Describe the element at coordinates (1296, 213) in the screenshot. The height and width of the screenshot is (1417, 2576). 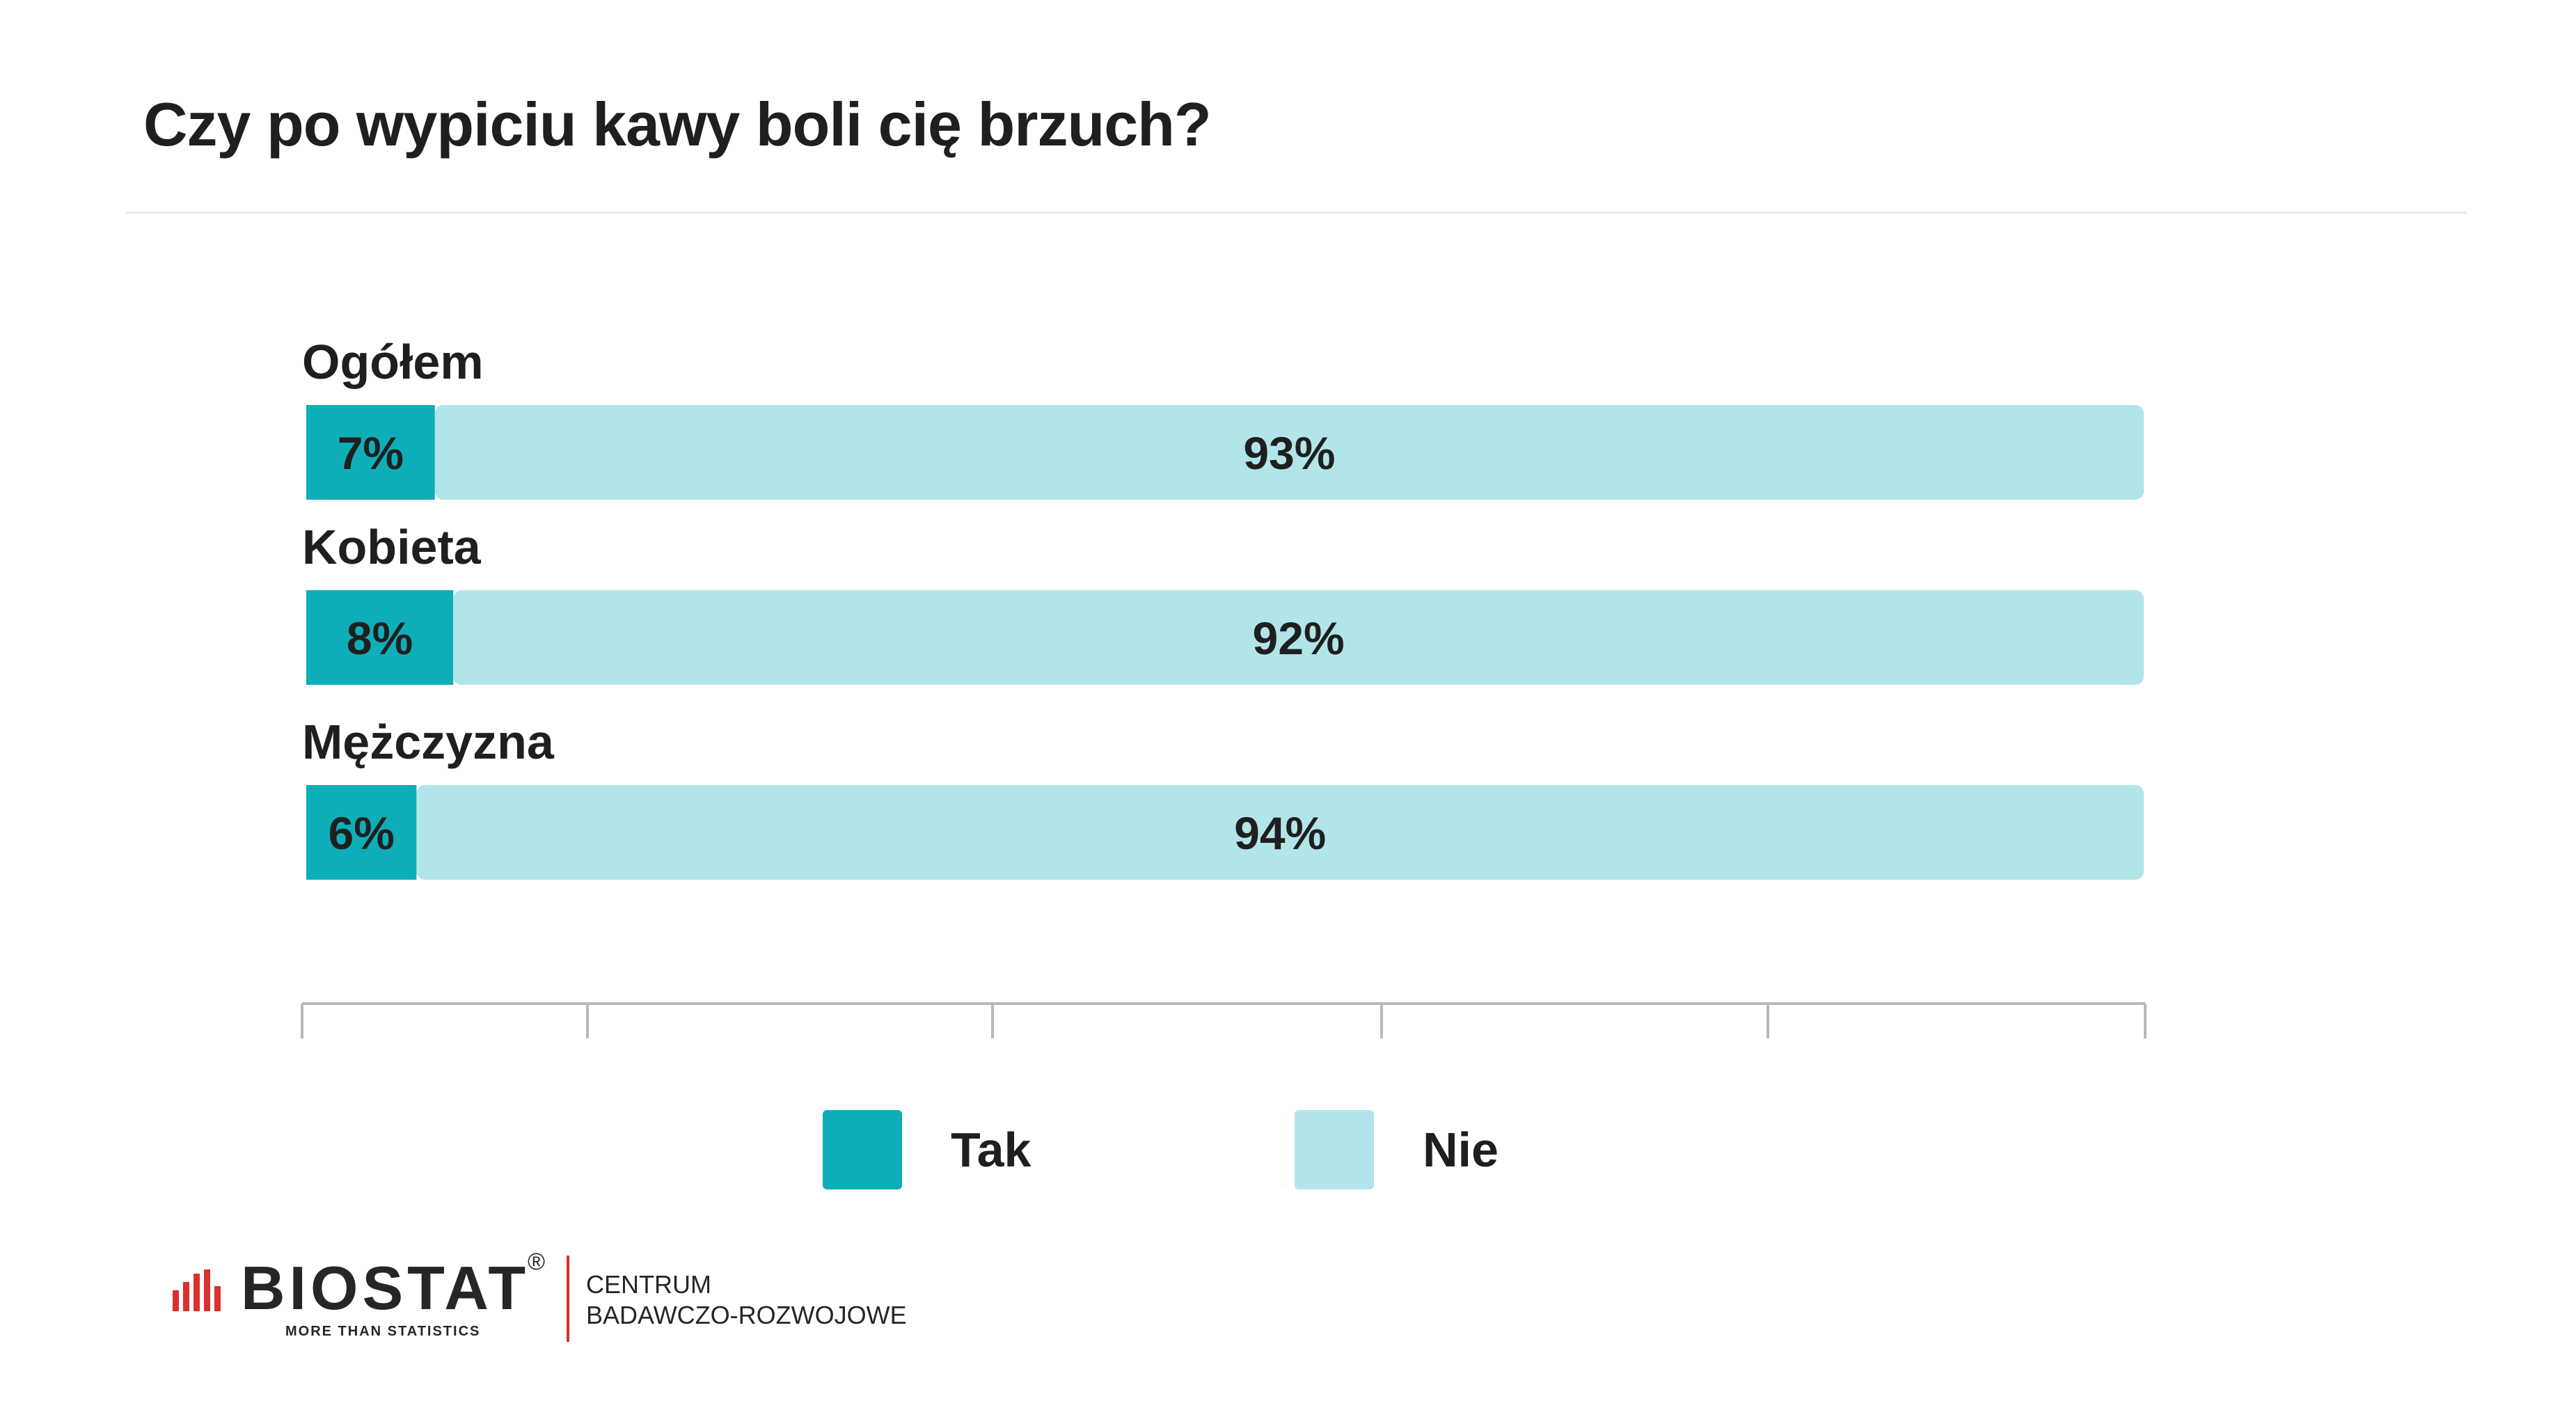
I see `title-divider` at that location.